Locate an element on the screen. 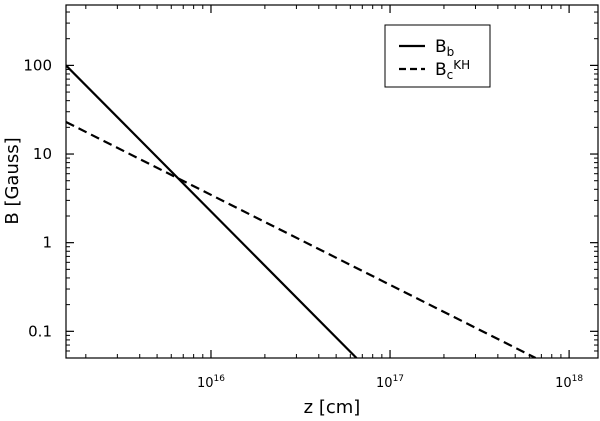 The width and height of the screenshot is (600, 421). x-axis-label: z [cm] is located at coordinates (332, 407).